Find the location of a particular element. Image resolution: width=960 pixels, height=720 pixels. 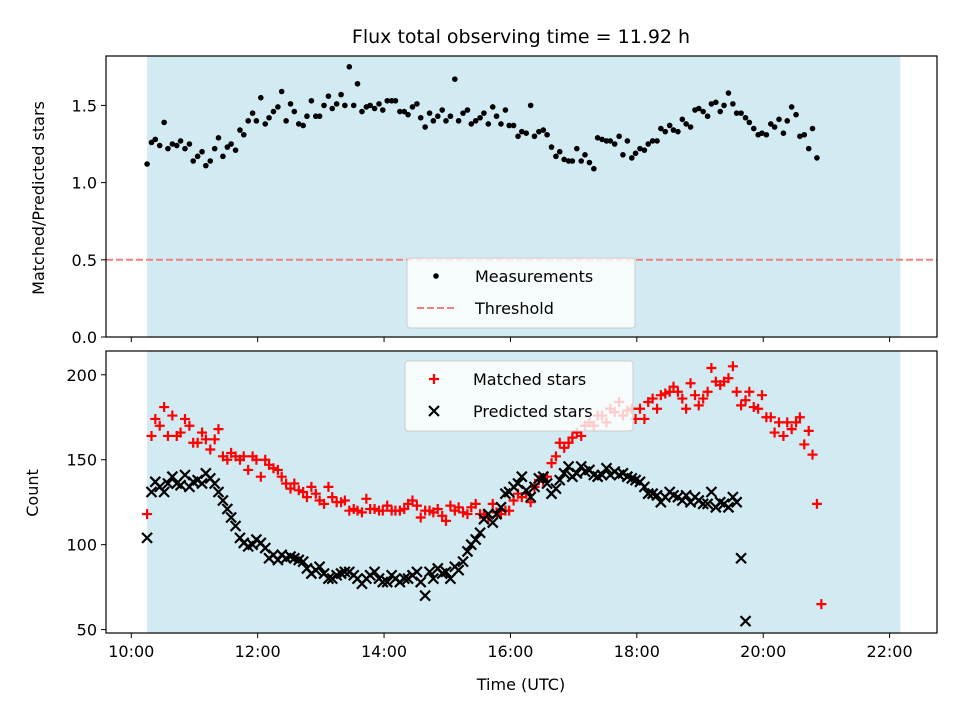

y-tick-label: 200 is located at coordinates (81, 375).